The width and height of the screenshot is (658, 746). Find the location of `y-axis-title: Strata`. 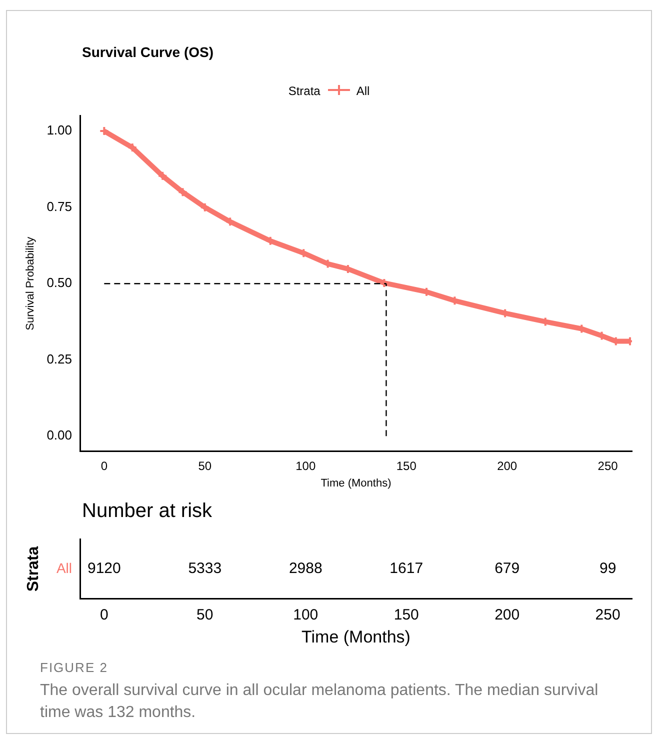

y-axis-title: Strata is located at coordinates (33, 569).